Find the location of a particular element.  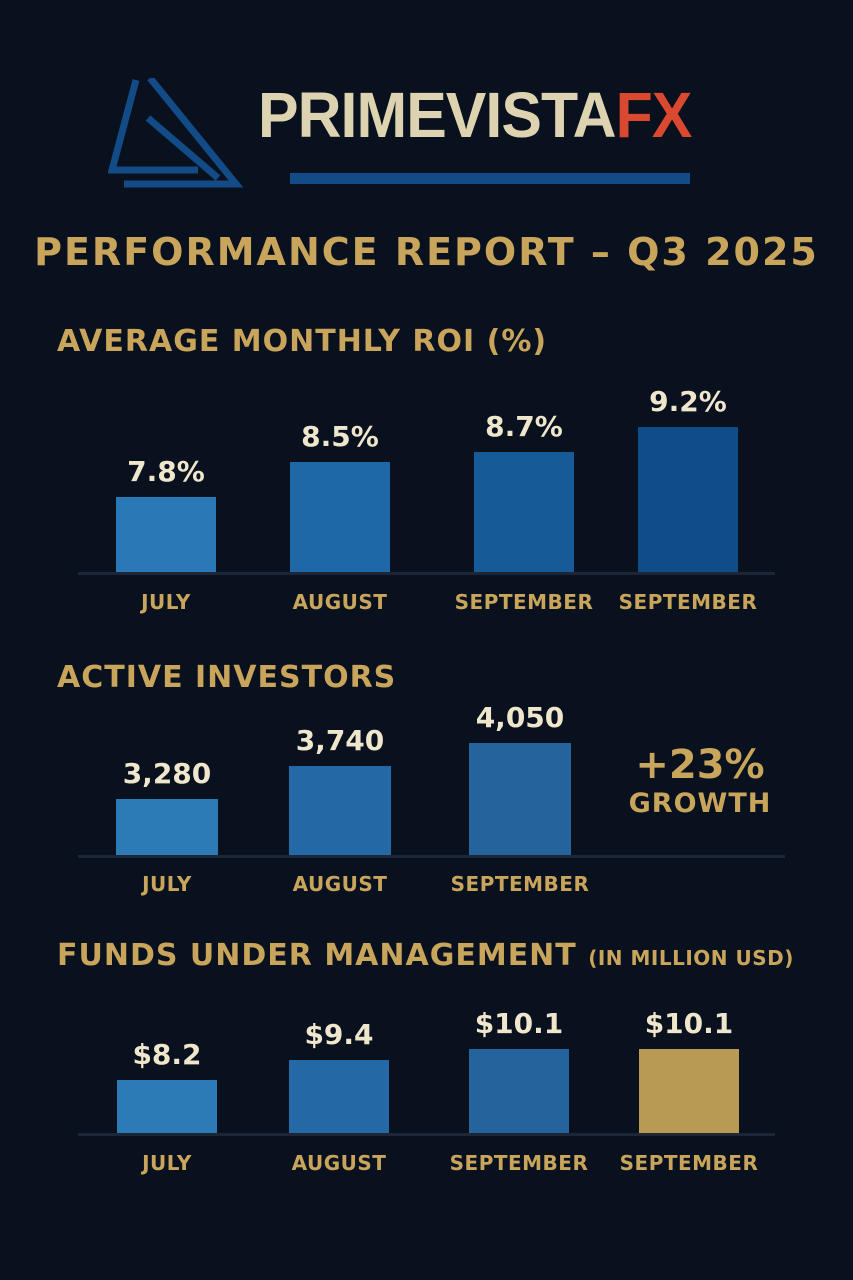

investors-baseline is located at coordinates (431, 856).